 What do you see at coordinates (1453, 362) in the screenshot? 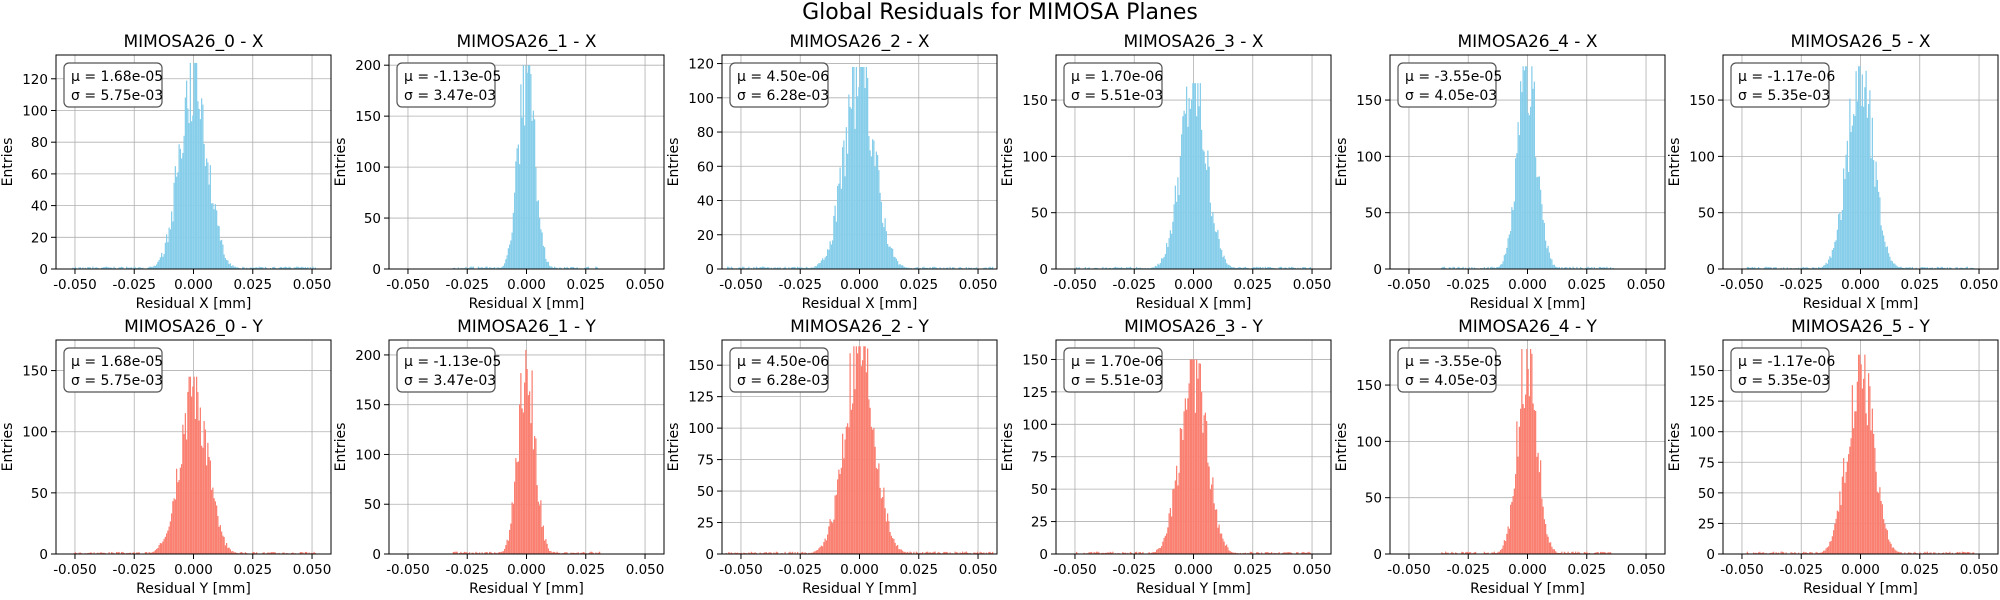
I see `stats-mean: μ = -3.55e-05` at bounding box center [1453, 362].